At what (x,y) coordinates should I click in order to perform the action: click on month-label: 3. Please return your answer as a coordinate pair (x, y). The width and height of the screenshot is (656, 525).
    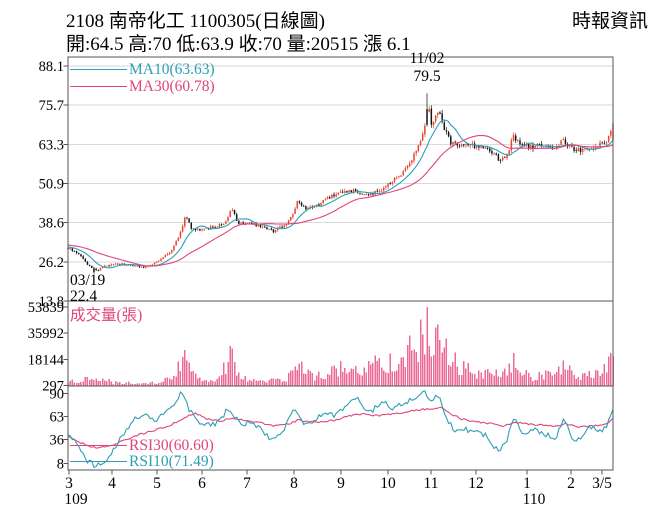
    Looking at the image, I should click on (69, 483).